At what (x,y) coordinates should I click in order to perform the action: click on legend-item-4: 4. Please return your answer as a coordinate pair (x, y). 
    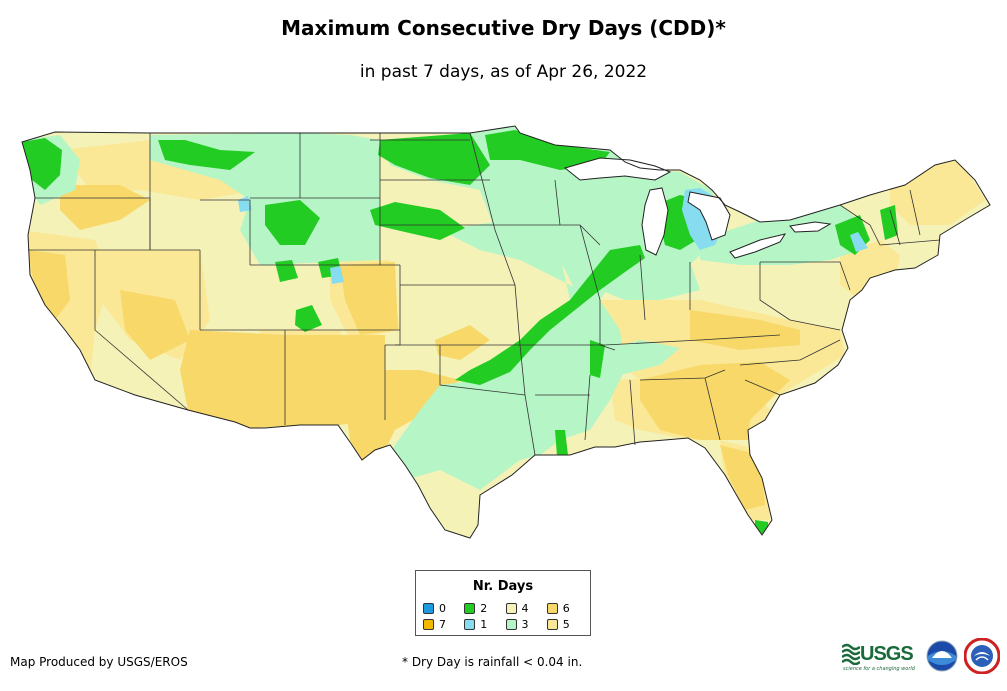
    Looking at the image, I should click on (526, 608).